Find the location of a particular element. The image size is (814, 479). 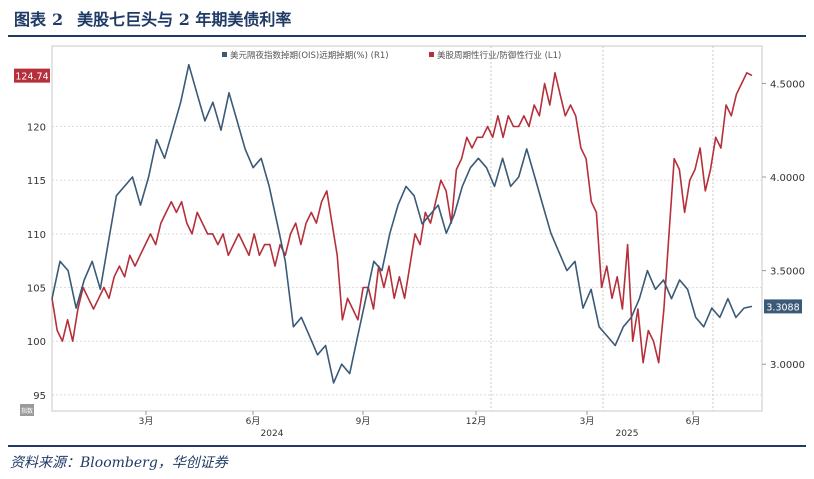

figure-title-text: 美股七巨头与 2 年期美债利率 is located at coordinates (184, 19).